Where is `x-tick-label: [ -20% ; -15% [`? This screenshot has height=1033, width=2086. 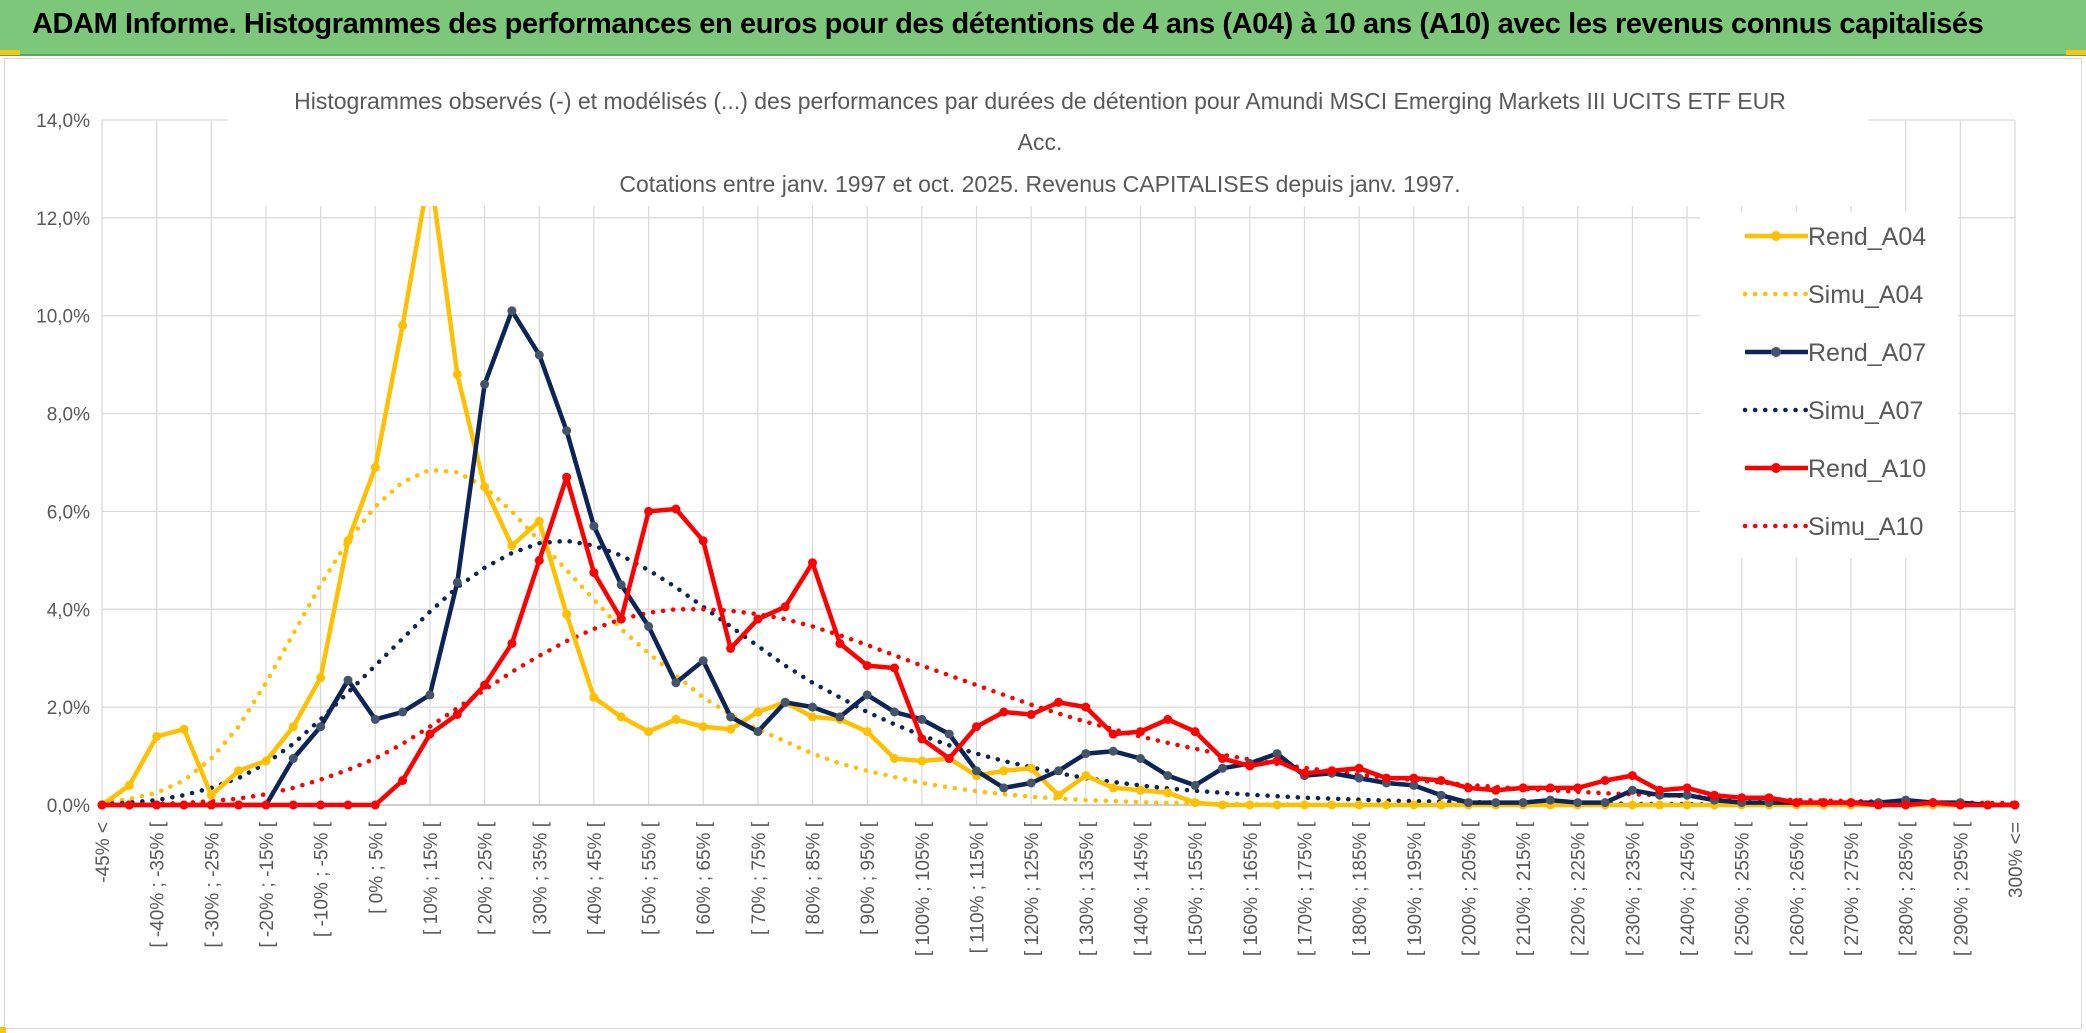 x-tick-label: [ -20% ; -15% [ is located at coordinates (267, 884).